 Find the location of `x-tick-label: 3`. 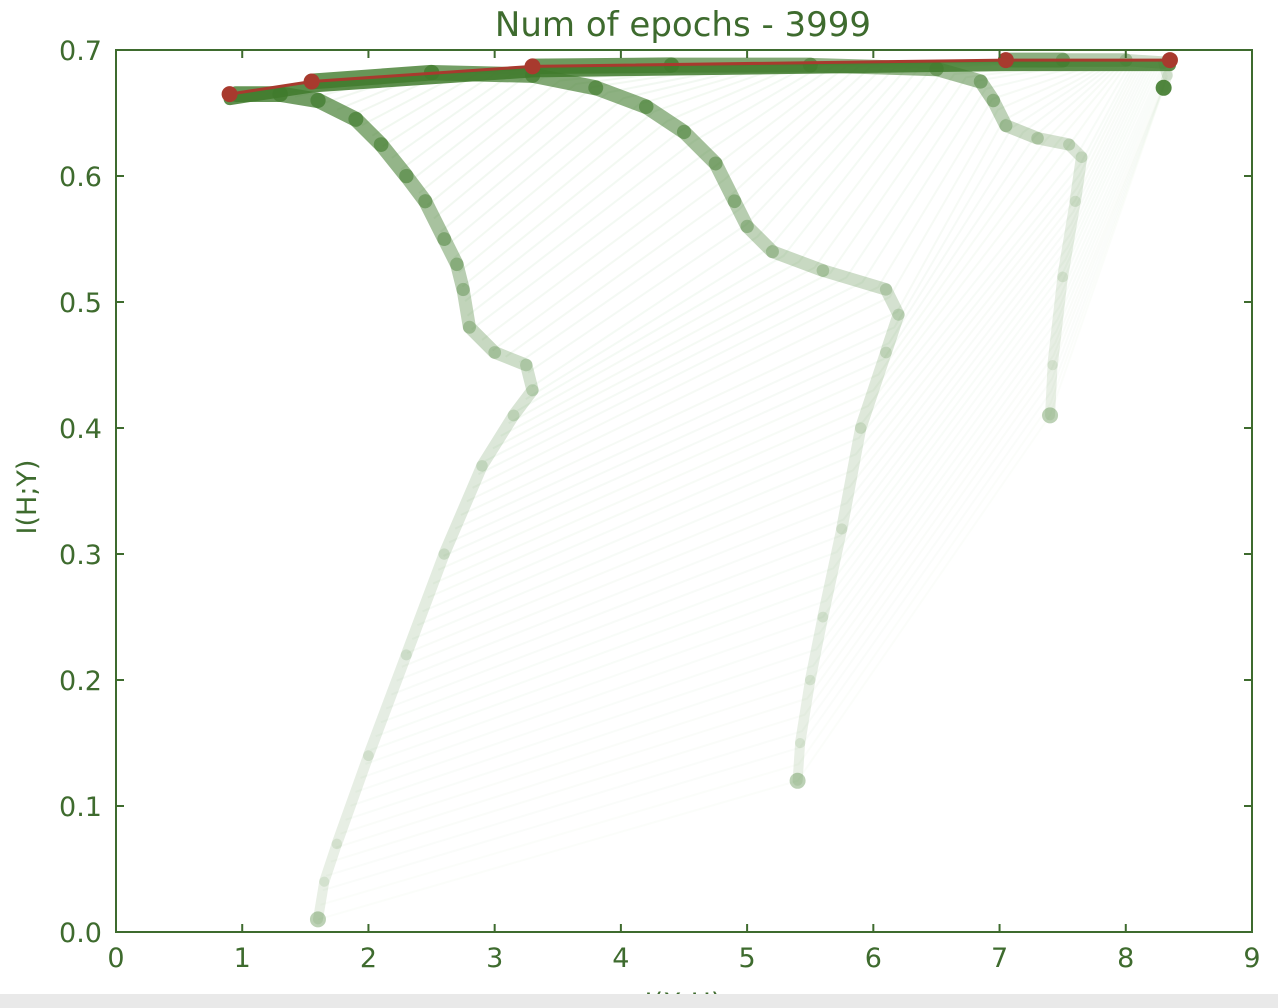

x-tick-label: 3 is located at coordinates (494, 958).